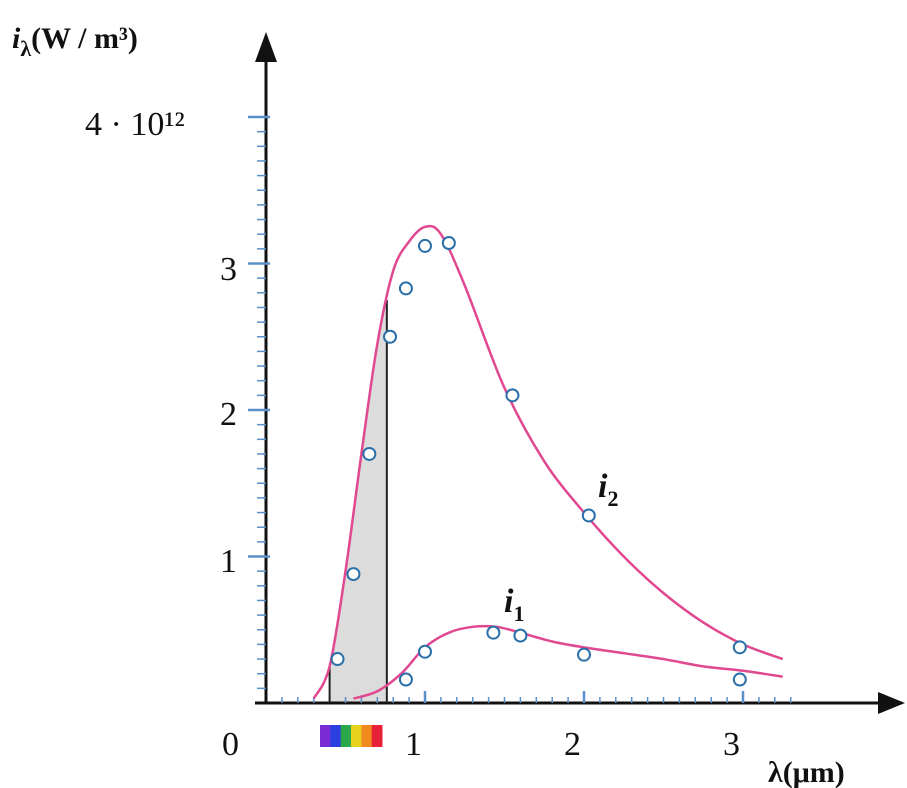 The height and width of the screenshot is (788, 907). Describe the element at coordinates (135, 124) in the screenshot. I see `y-scale-label: 4 · 10¹²` at that location.